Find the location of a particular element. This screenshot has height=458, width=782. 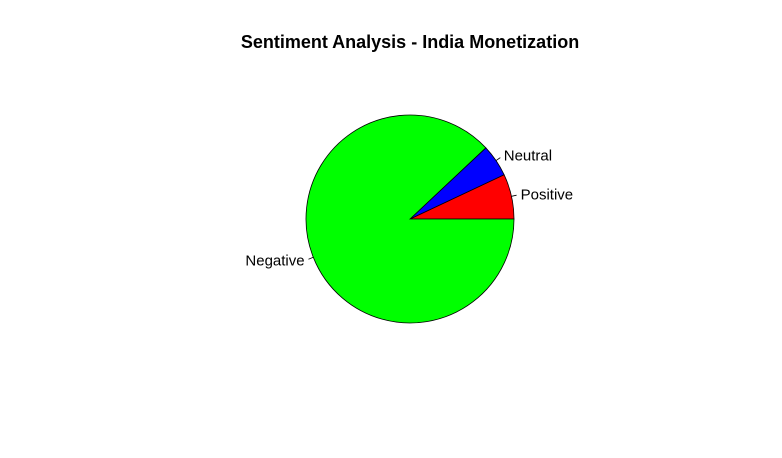

slice-label-negative: Negative is located at coordinates (274, 261).